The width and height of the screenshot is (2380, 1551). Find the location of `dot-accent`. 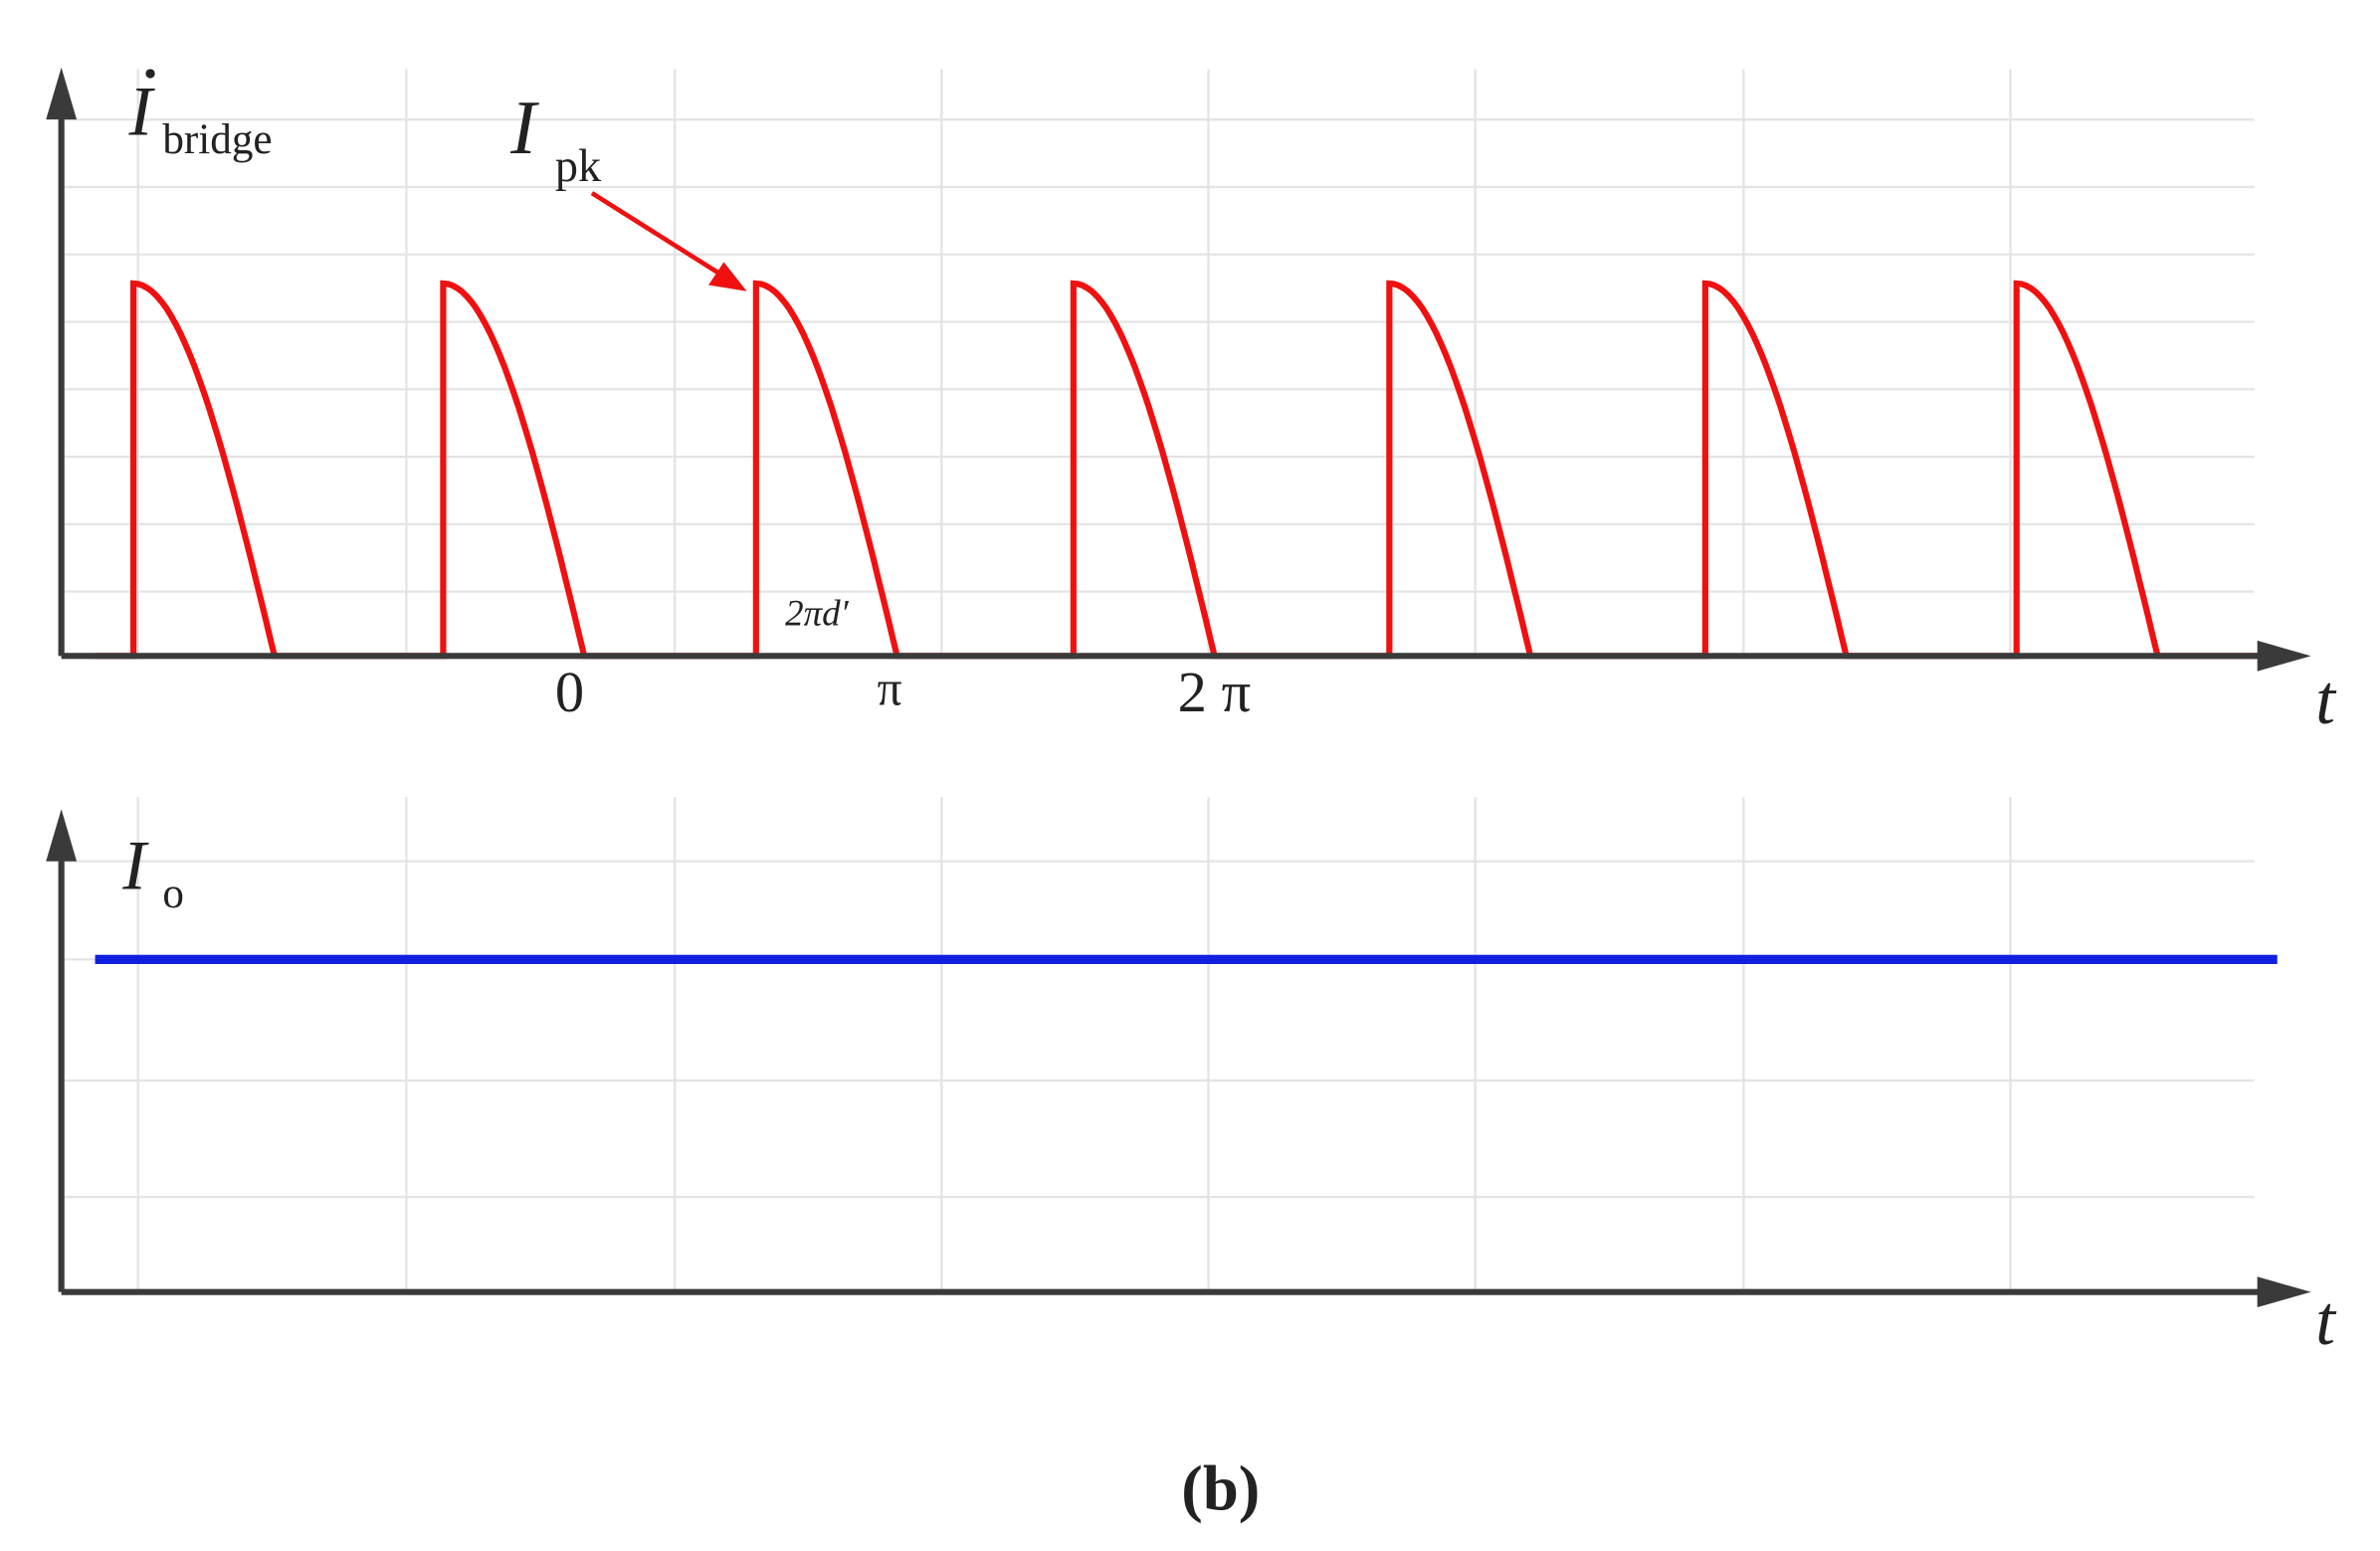

dot-accent is located at coordinates (150, 74).